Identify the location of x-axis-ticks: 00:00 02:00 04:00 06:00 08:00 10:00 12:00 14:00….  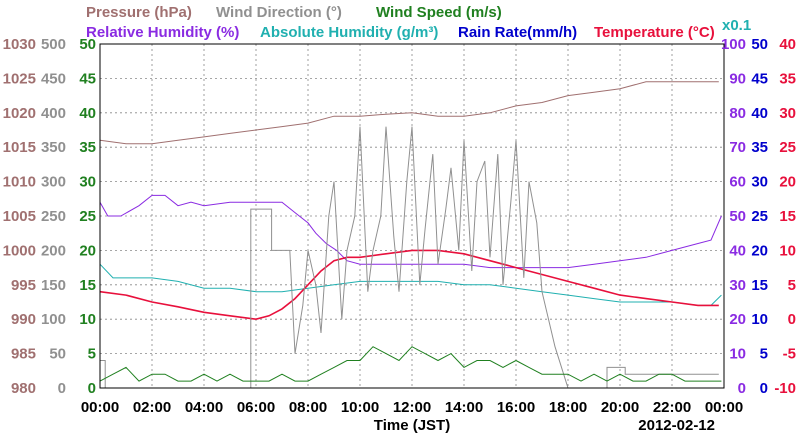
(412, 407).